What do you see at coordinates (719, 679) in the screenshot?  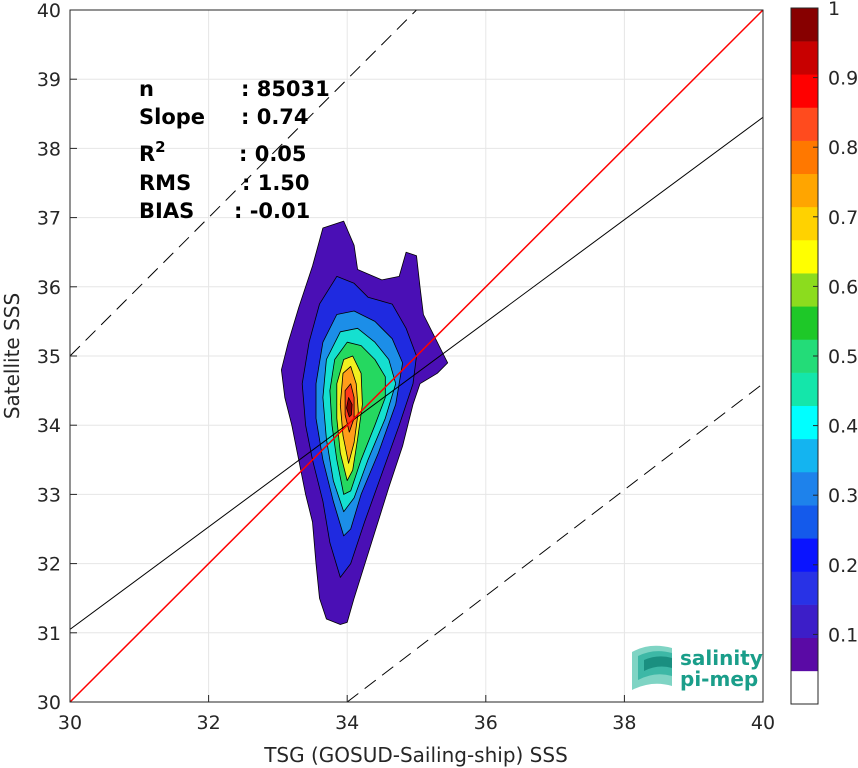 I see `logo-line2: pi-mep` at bounding box center [719, 679].